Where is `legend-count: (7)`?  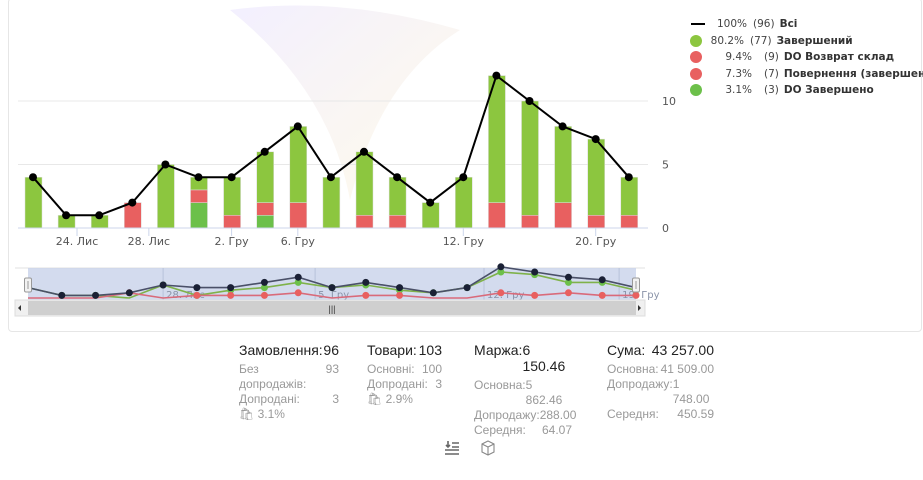 legend-count: (7) is located at coordinates (771, 73).